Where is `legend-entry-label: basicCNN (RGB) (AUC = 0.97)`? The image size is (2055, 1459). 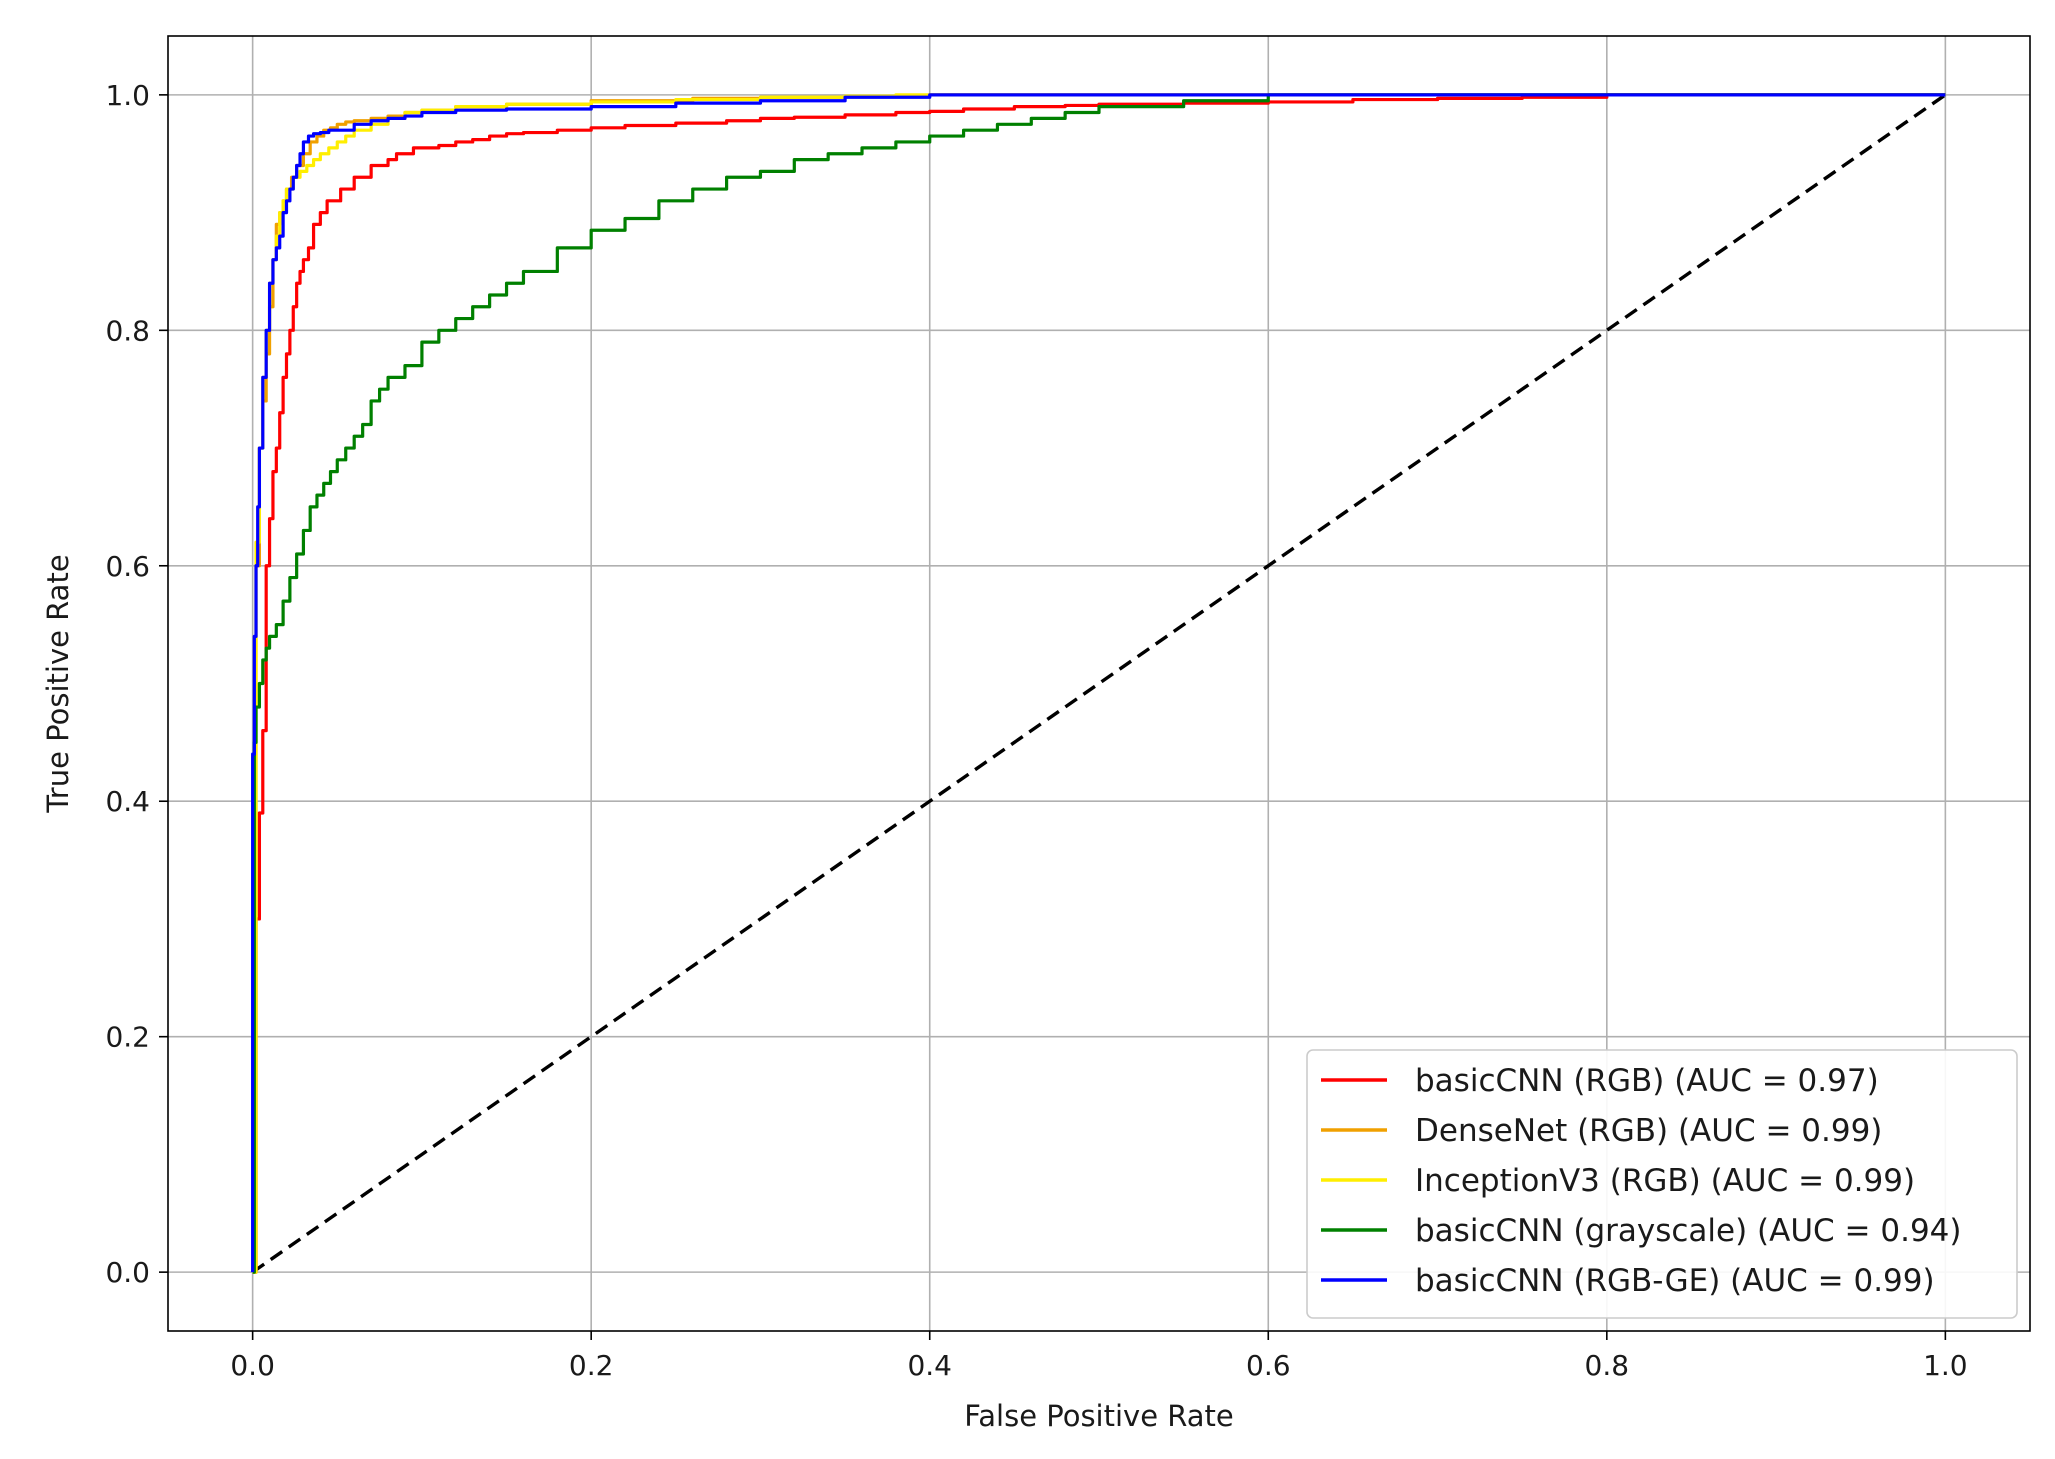
legend-entry-label: basicCNN (RGB) (AUC = 0.97) is located at coordinates (1647, 1081).